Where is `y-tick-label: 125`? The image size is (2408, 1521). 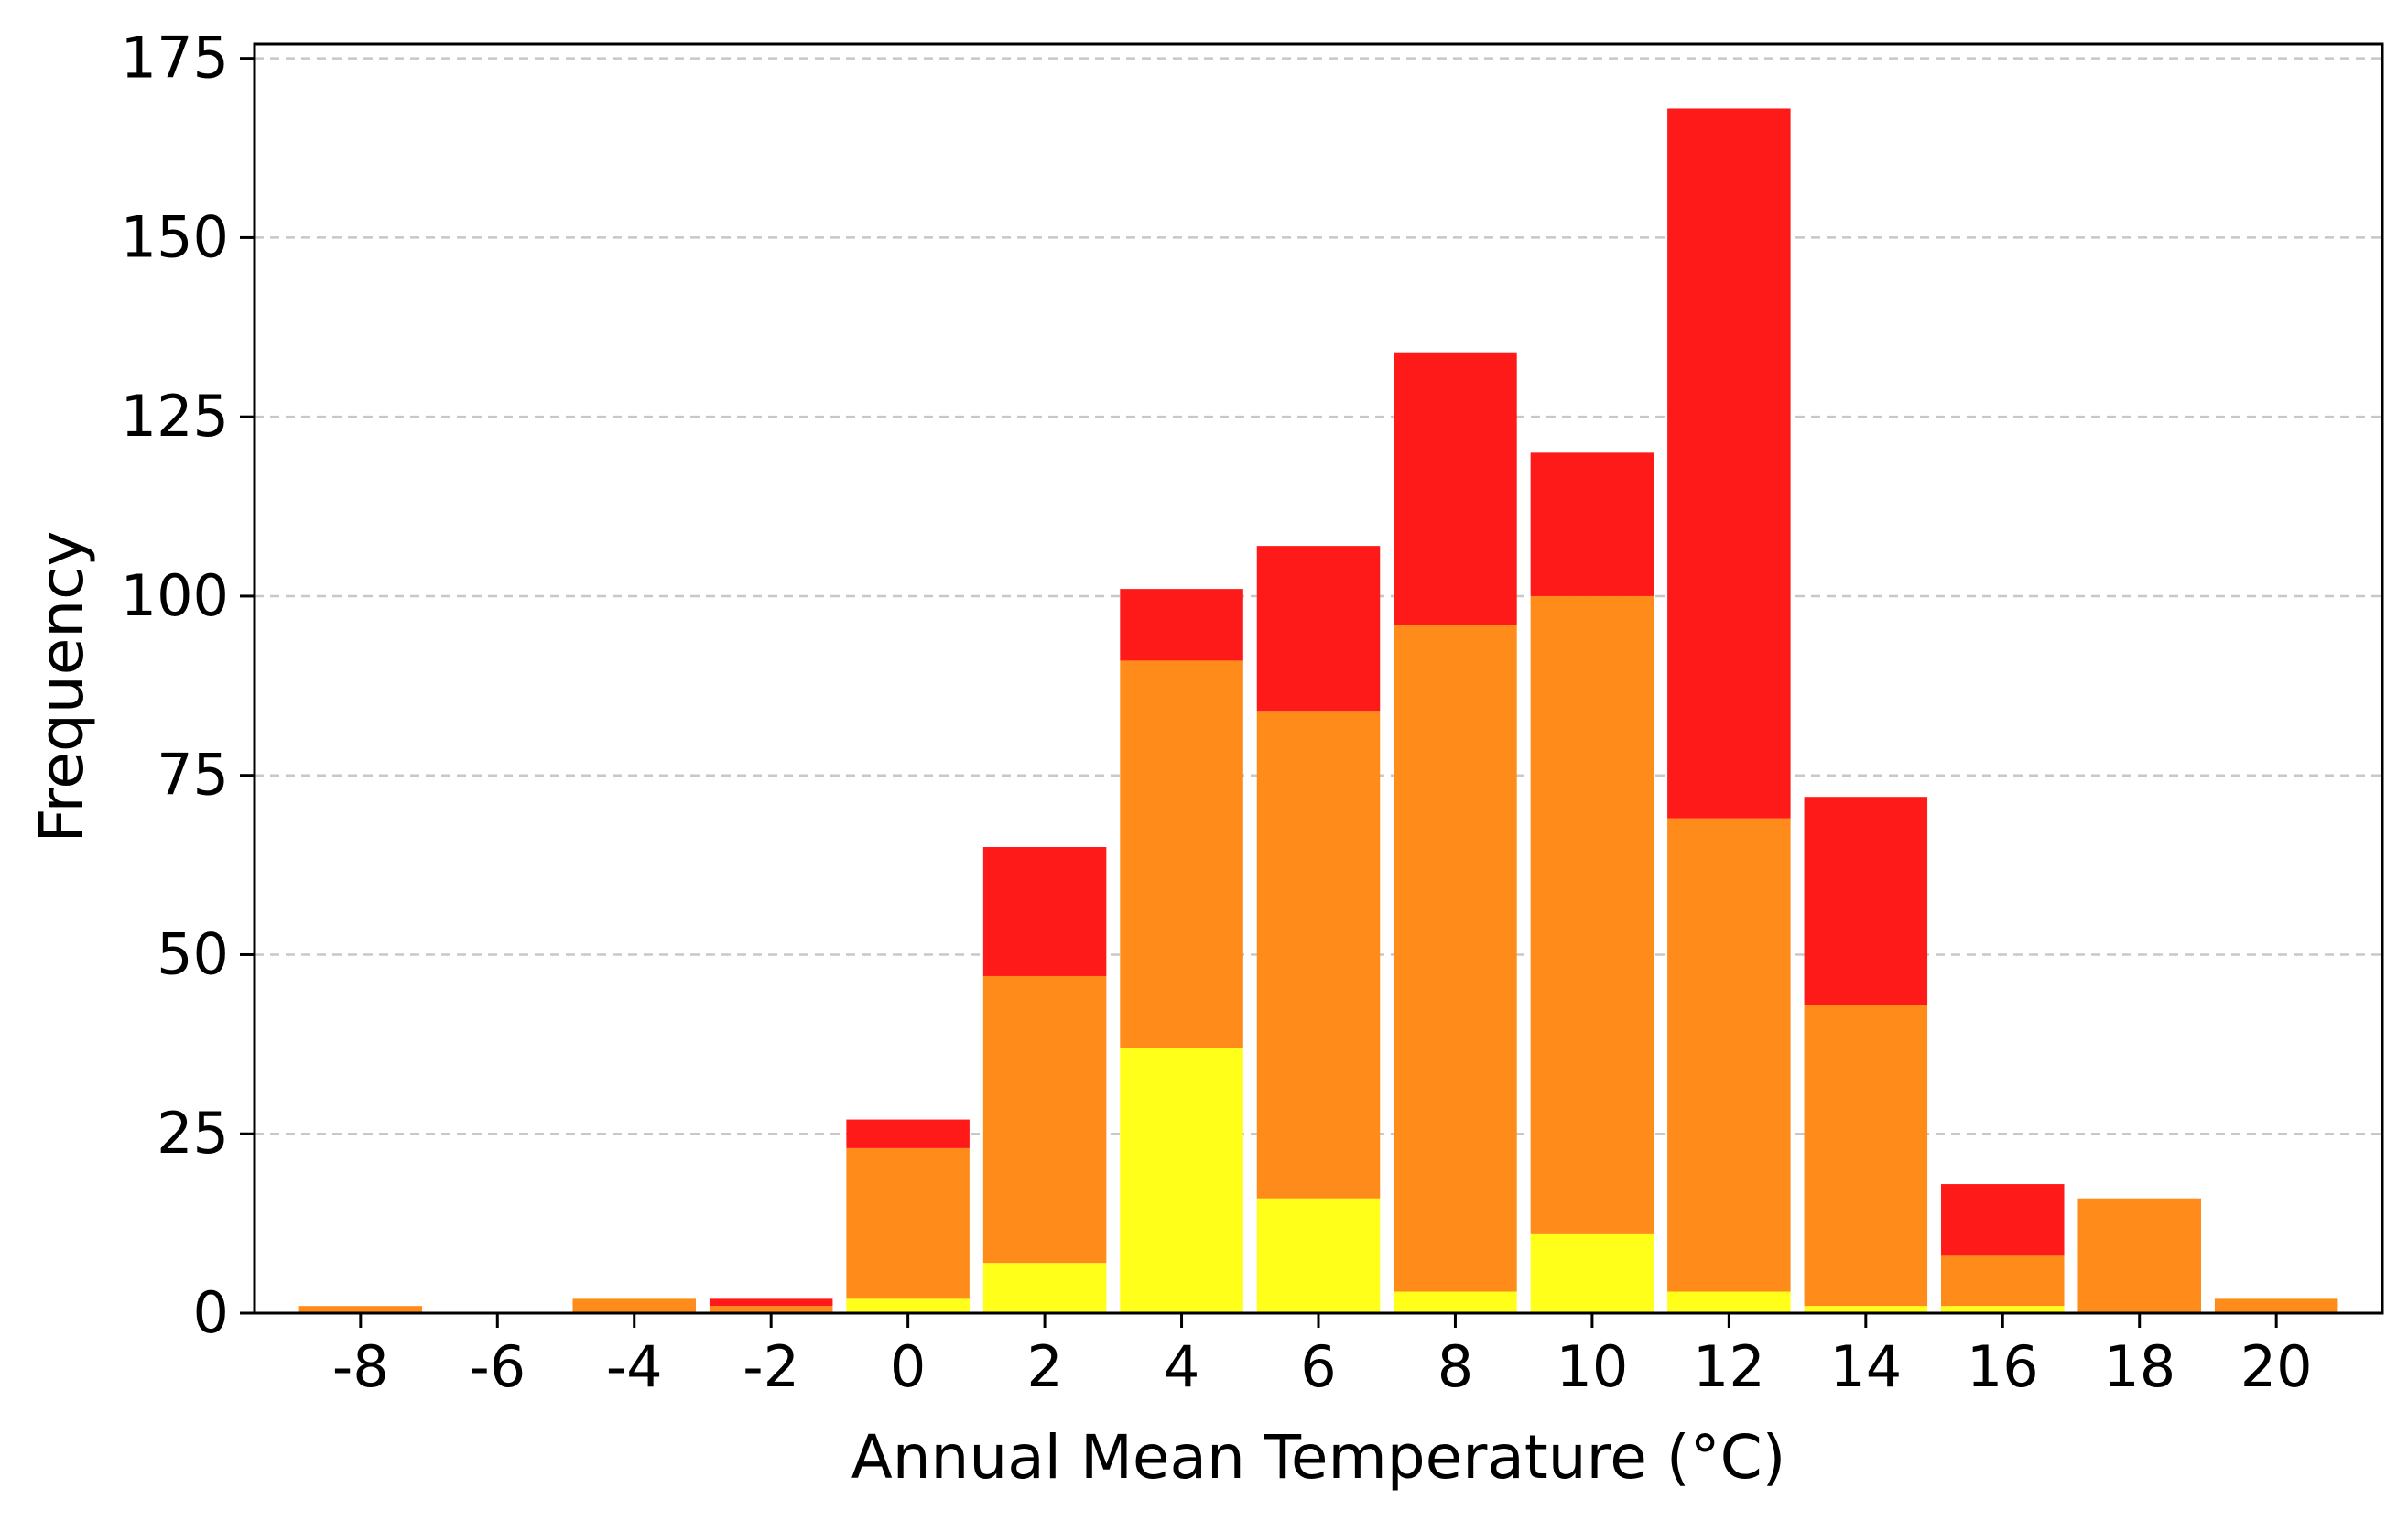
y-tick-label: 125 is located at coordinates (175, 416).